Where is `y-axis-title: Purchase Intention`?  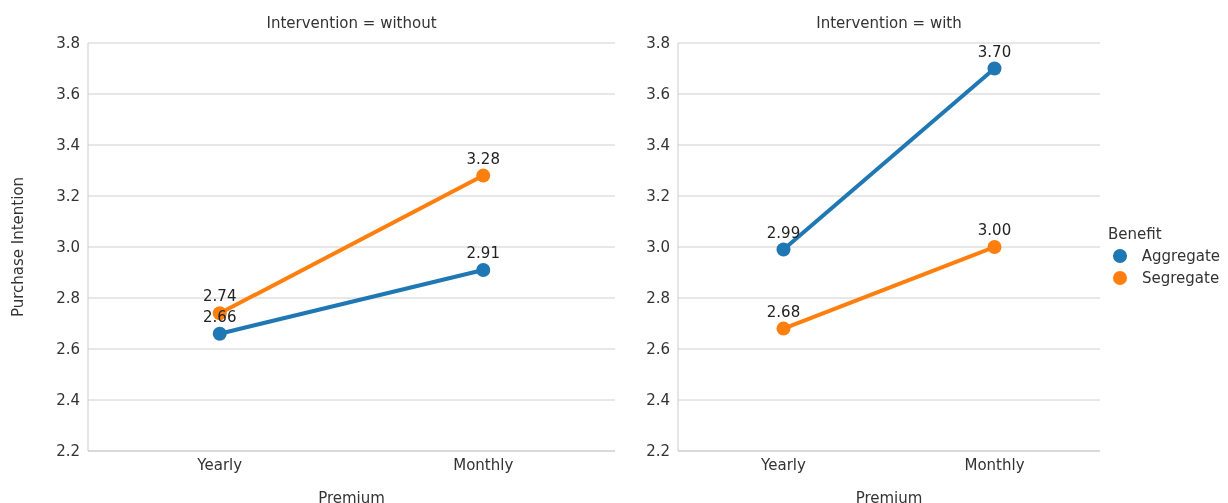 y-axis-title: Purchase Intention is located at coordinates (18, 247).